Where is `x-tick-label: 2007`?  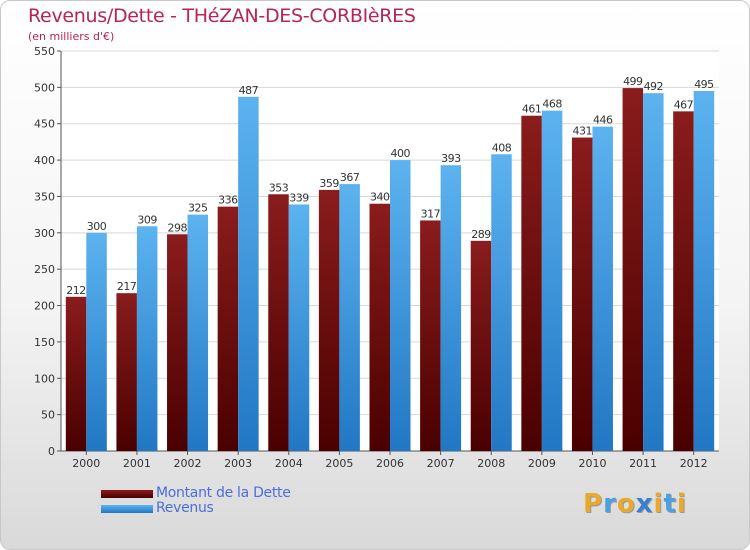 x-tick-label: 2007 is located at coordinates (441, 463).